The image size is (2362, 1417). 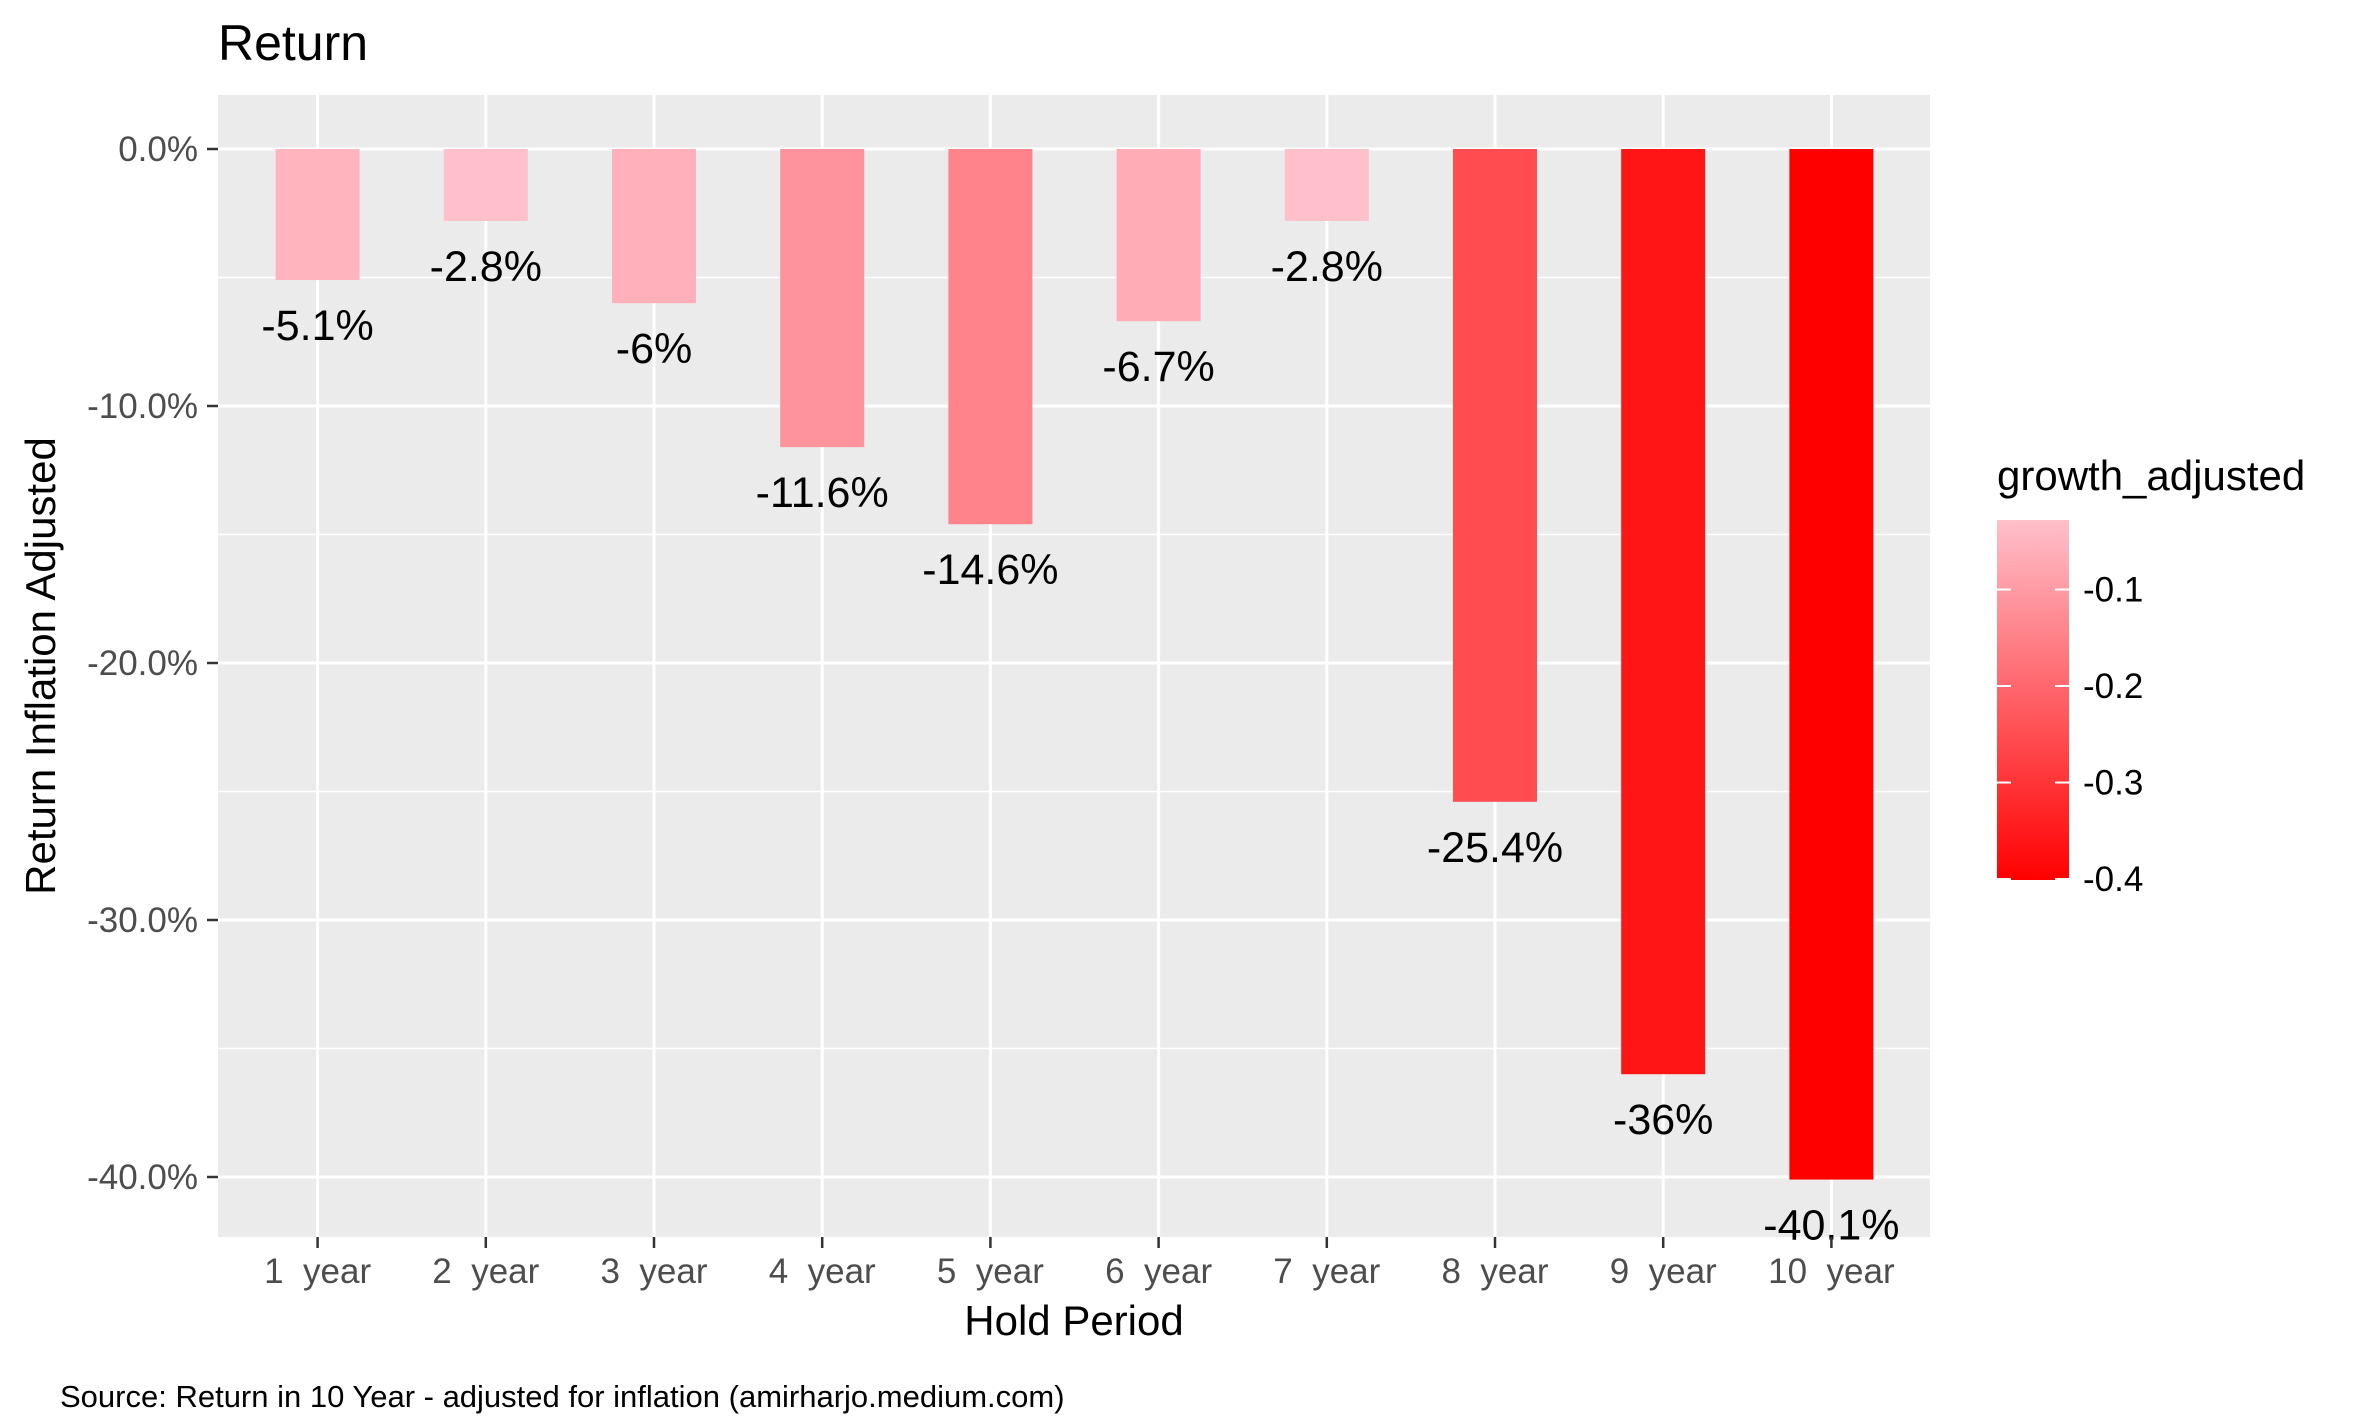 I want to click on x-tick-label: 10 year, so click(x=1831, y=1271).